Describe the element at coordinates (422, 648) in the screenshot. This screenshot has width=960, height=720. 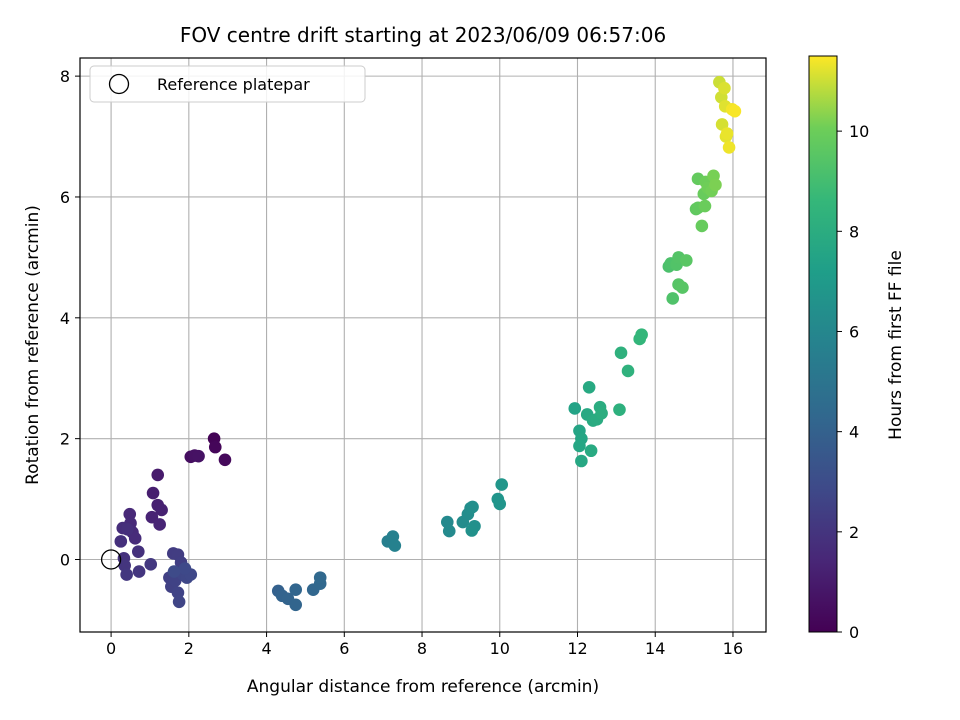
I see `x-tick-label: 8` at that location.